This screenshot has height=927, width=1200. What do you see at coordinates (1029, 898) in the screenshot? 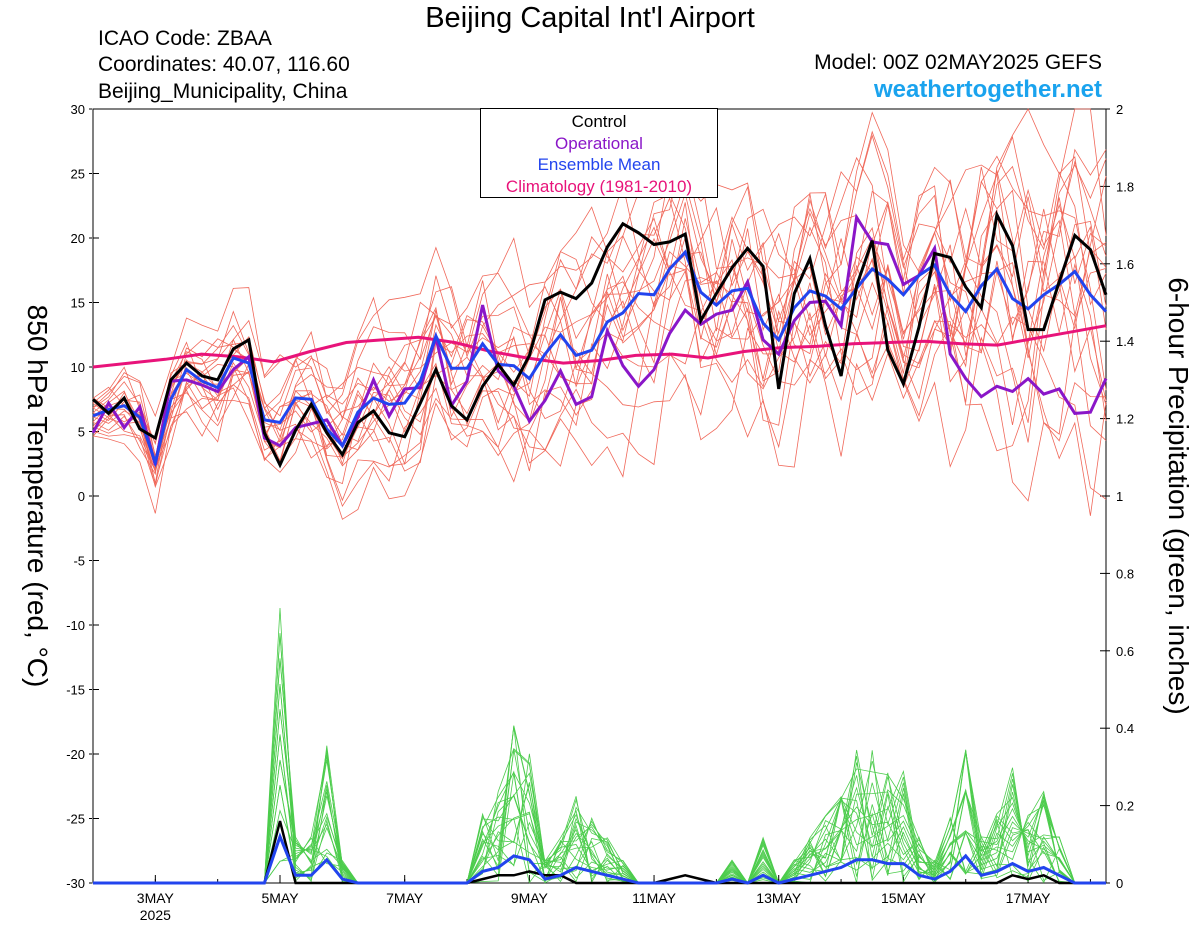
I see `x-tick-label: 17MAY` at bounding box center [1029, 898].